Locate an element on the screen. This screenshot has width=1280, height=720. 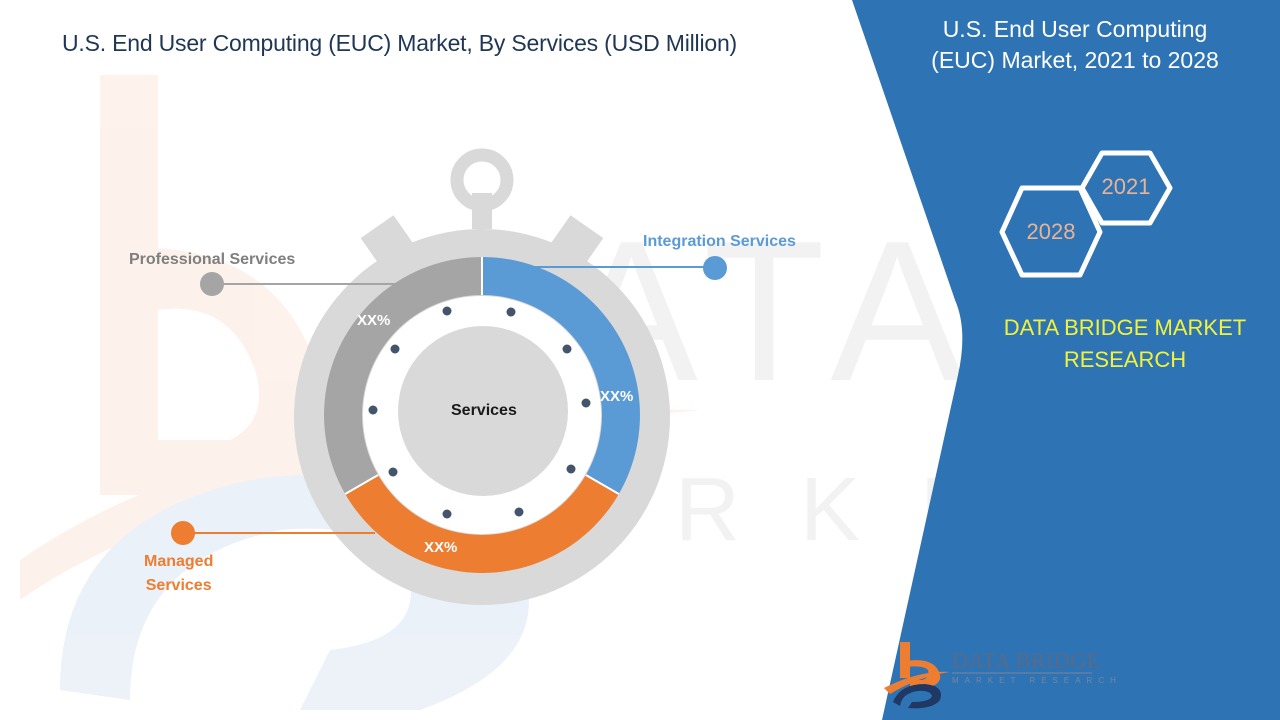
hex-year-2021: 2021 is located at coordinates (1126, 186).